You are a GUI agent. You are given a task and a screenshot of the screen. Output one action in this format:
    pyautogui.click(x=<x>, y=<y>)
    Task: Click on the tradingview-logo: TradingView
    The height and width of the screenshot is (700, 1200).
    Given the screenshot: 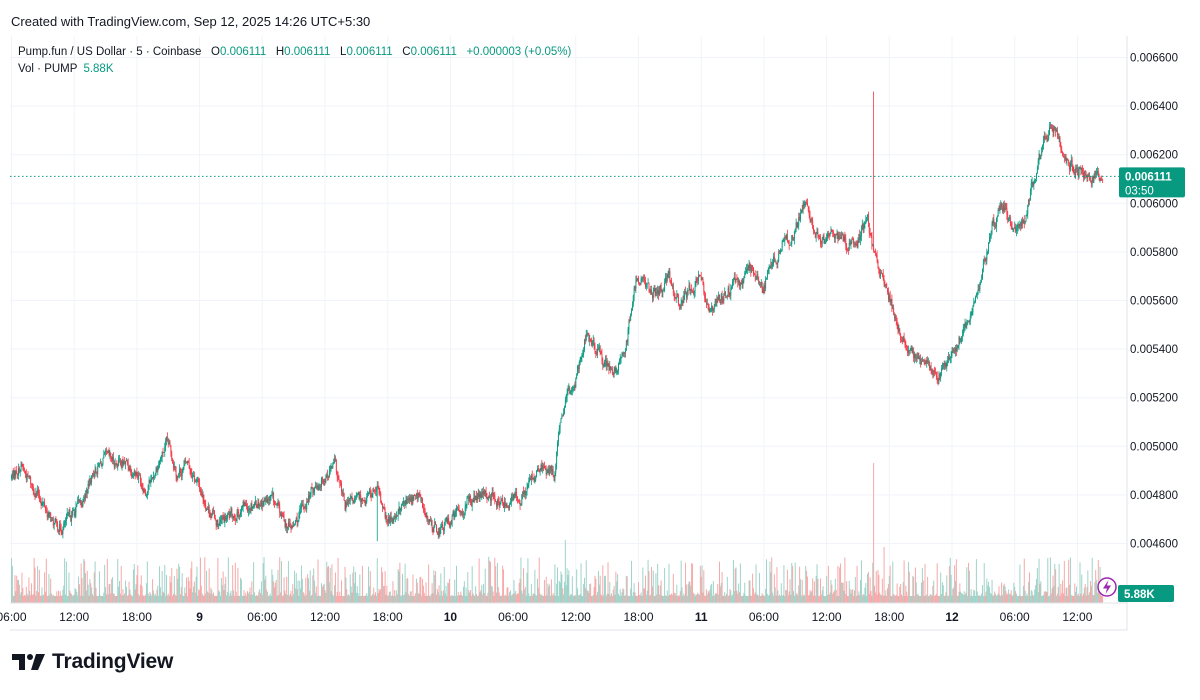 What is the action you would take?
    pyautogui.click(x=92, y=662)
    